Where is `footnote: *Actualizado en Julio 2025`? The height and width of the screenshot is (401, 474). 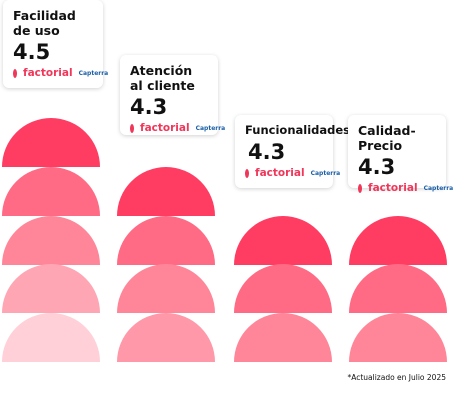
footnote: *Actualizado en Julio 2025 is located at coordinates (396, 377).